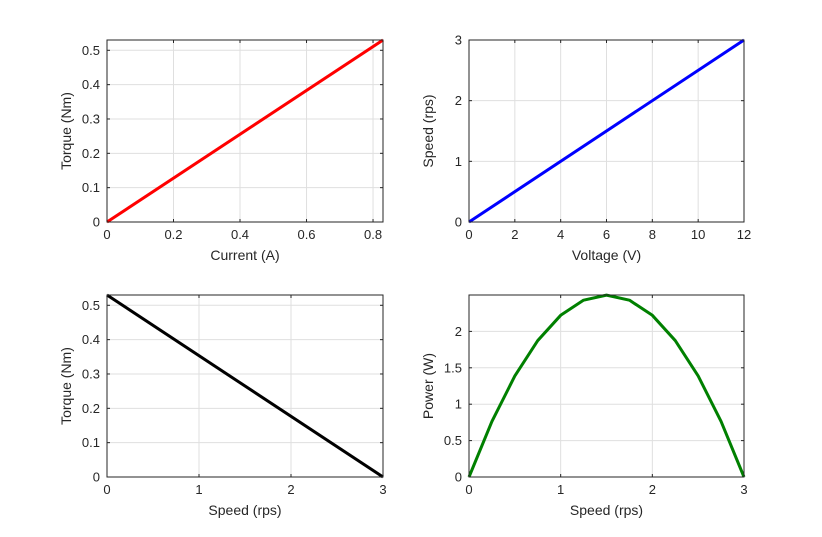 The width and height of the screenshot is (822, 537). Describe the element at coordinates (306, 234) in the screenshot. I see `x-tick-label: 0.6` at that location.